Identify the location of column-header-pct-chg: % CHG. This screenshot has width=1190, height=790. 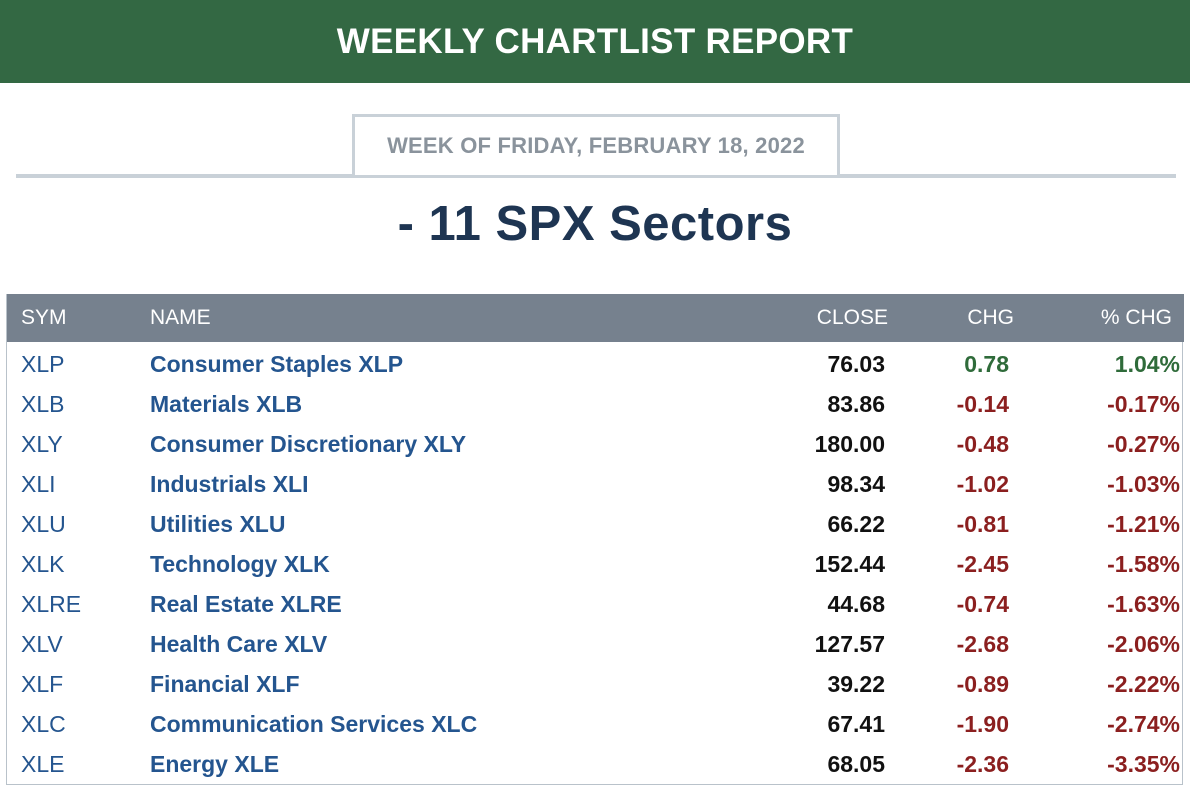
(1136, 317).